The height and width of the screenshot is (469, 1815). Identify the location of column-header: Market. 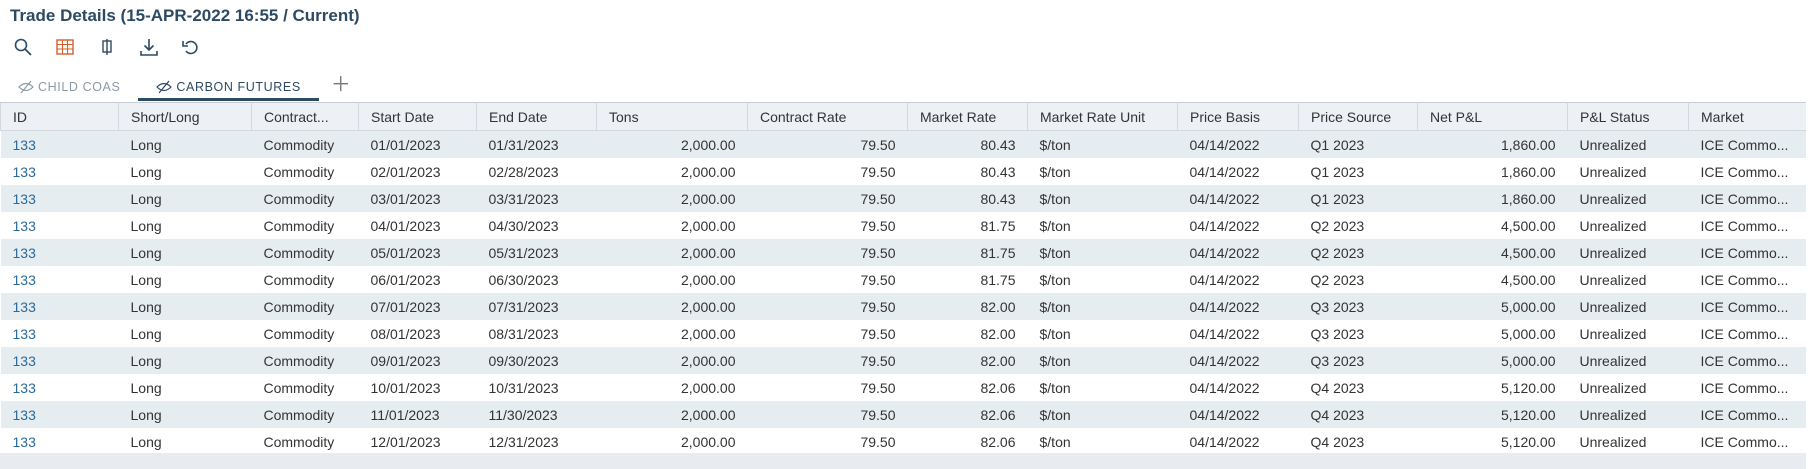
(1747, 116).